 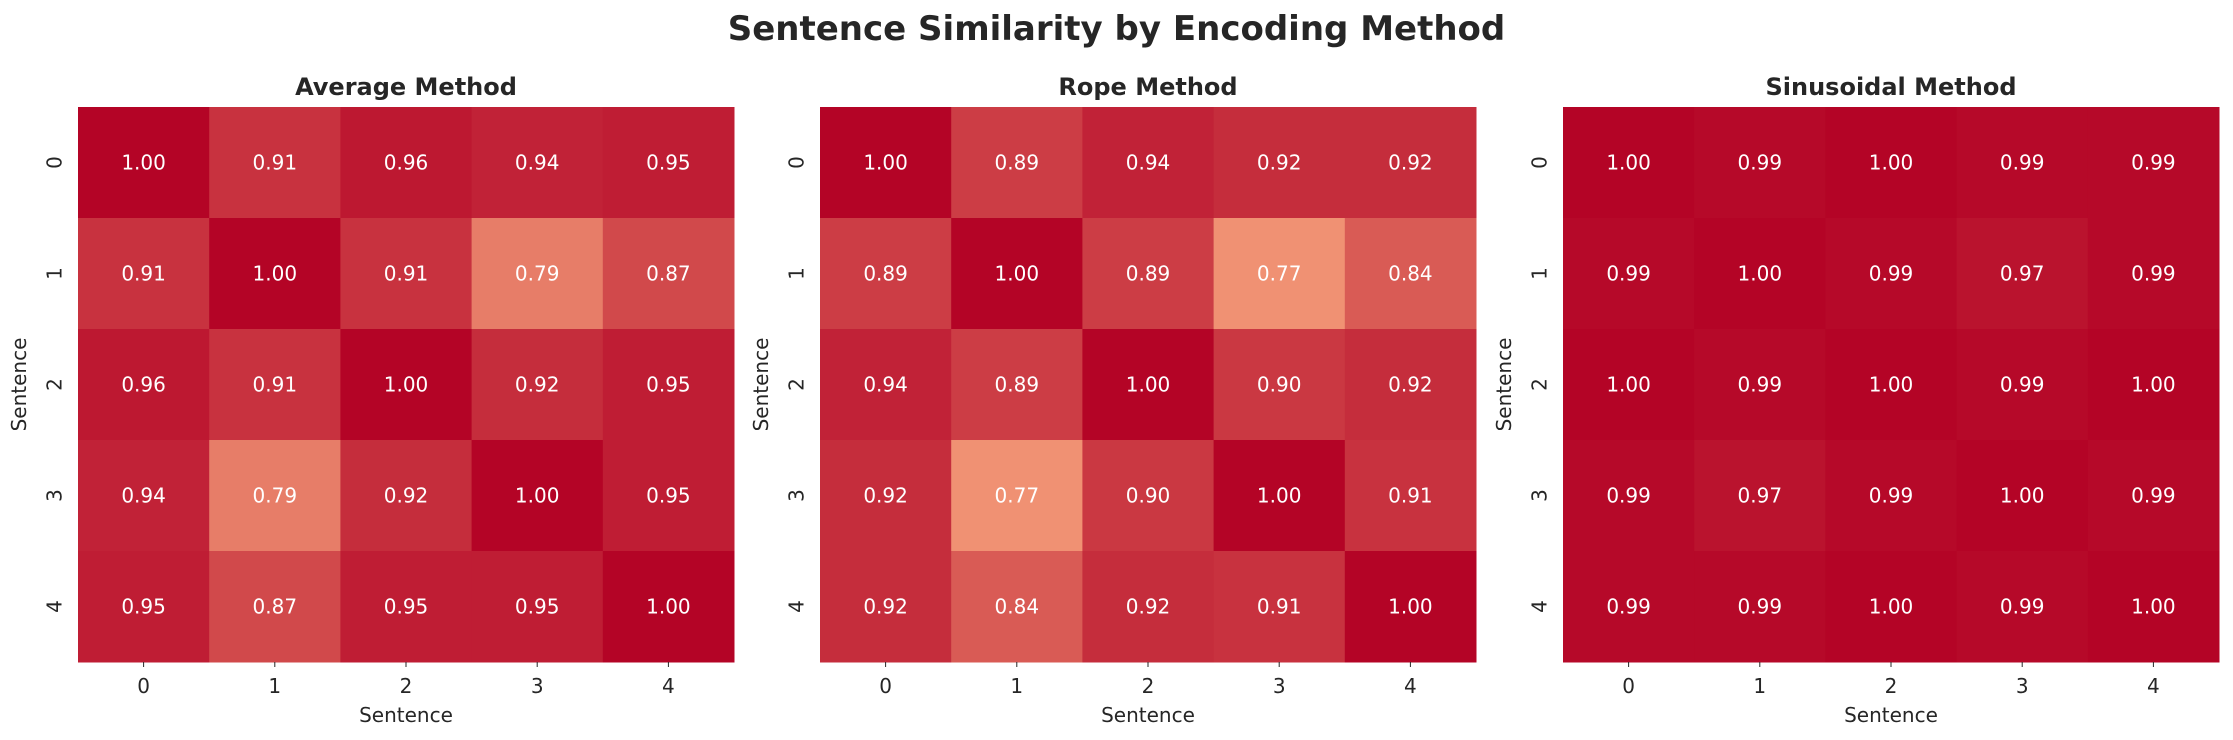 I want to click on cell-value-label: 0.77, so click(x=1279, y=274).